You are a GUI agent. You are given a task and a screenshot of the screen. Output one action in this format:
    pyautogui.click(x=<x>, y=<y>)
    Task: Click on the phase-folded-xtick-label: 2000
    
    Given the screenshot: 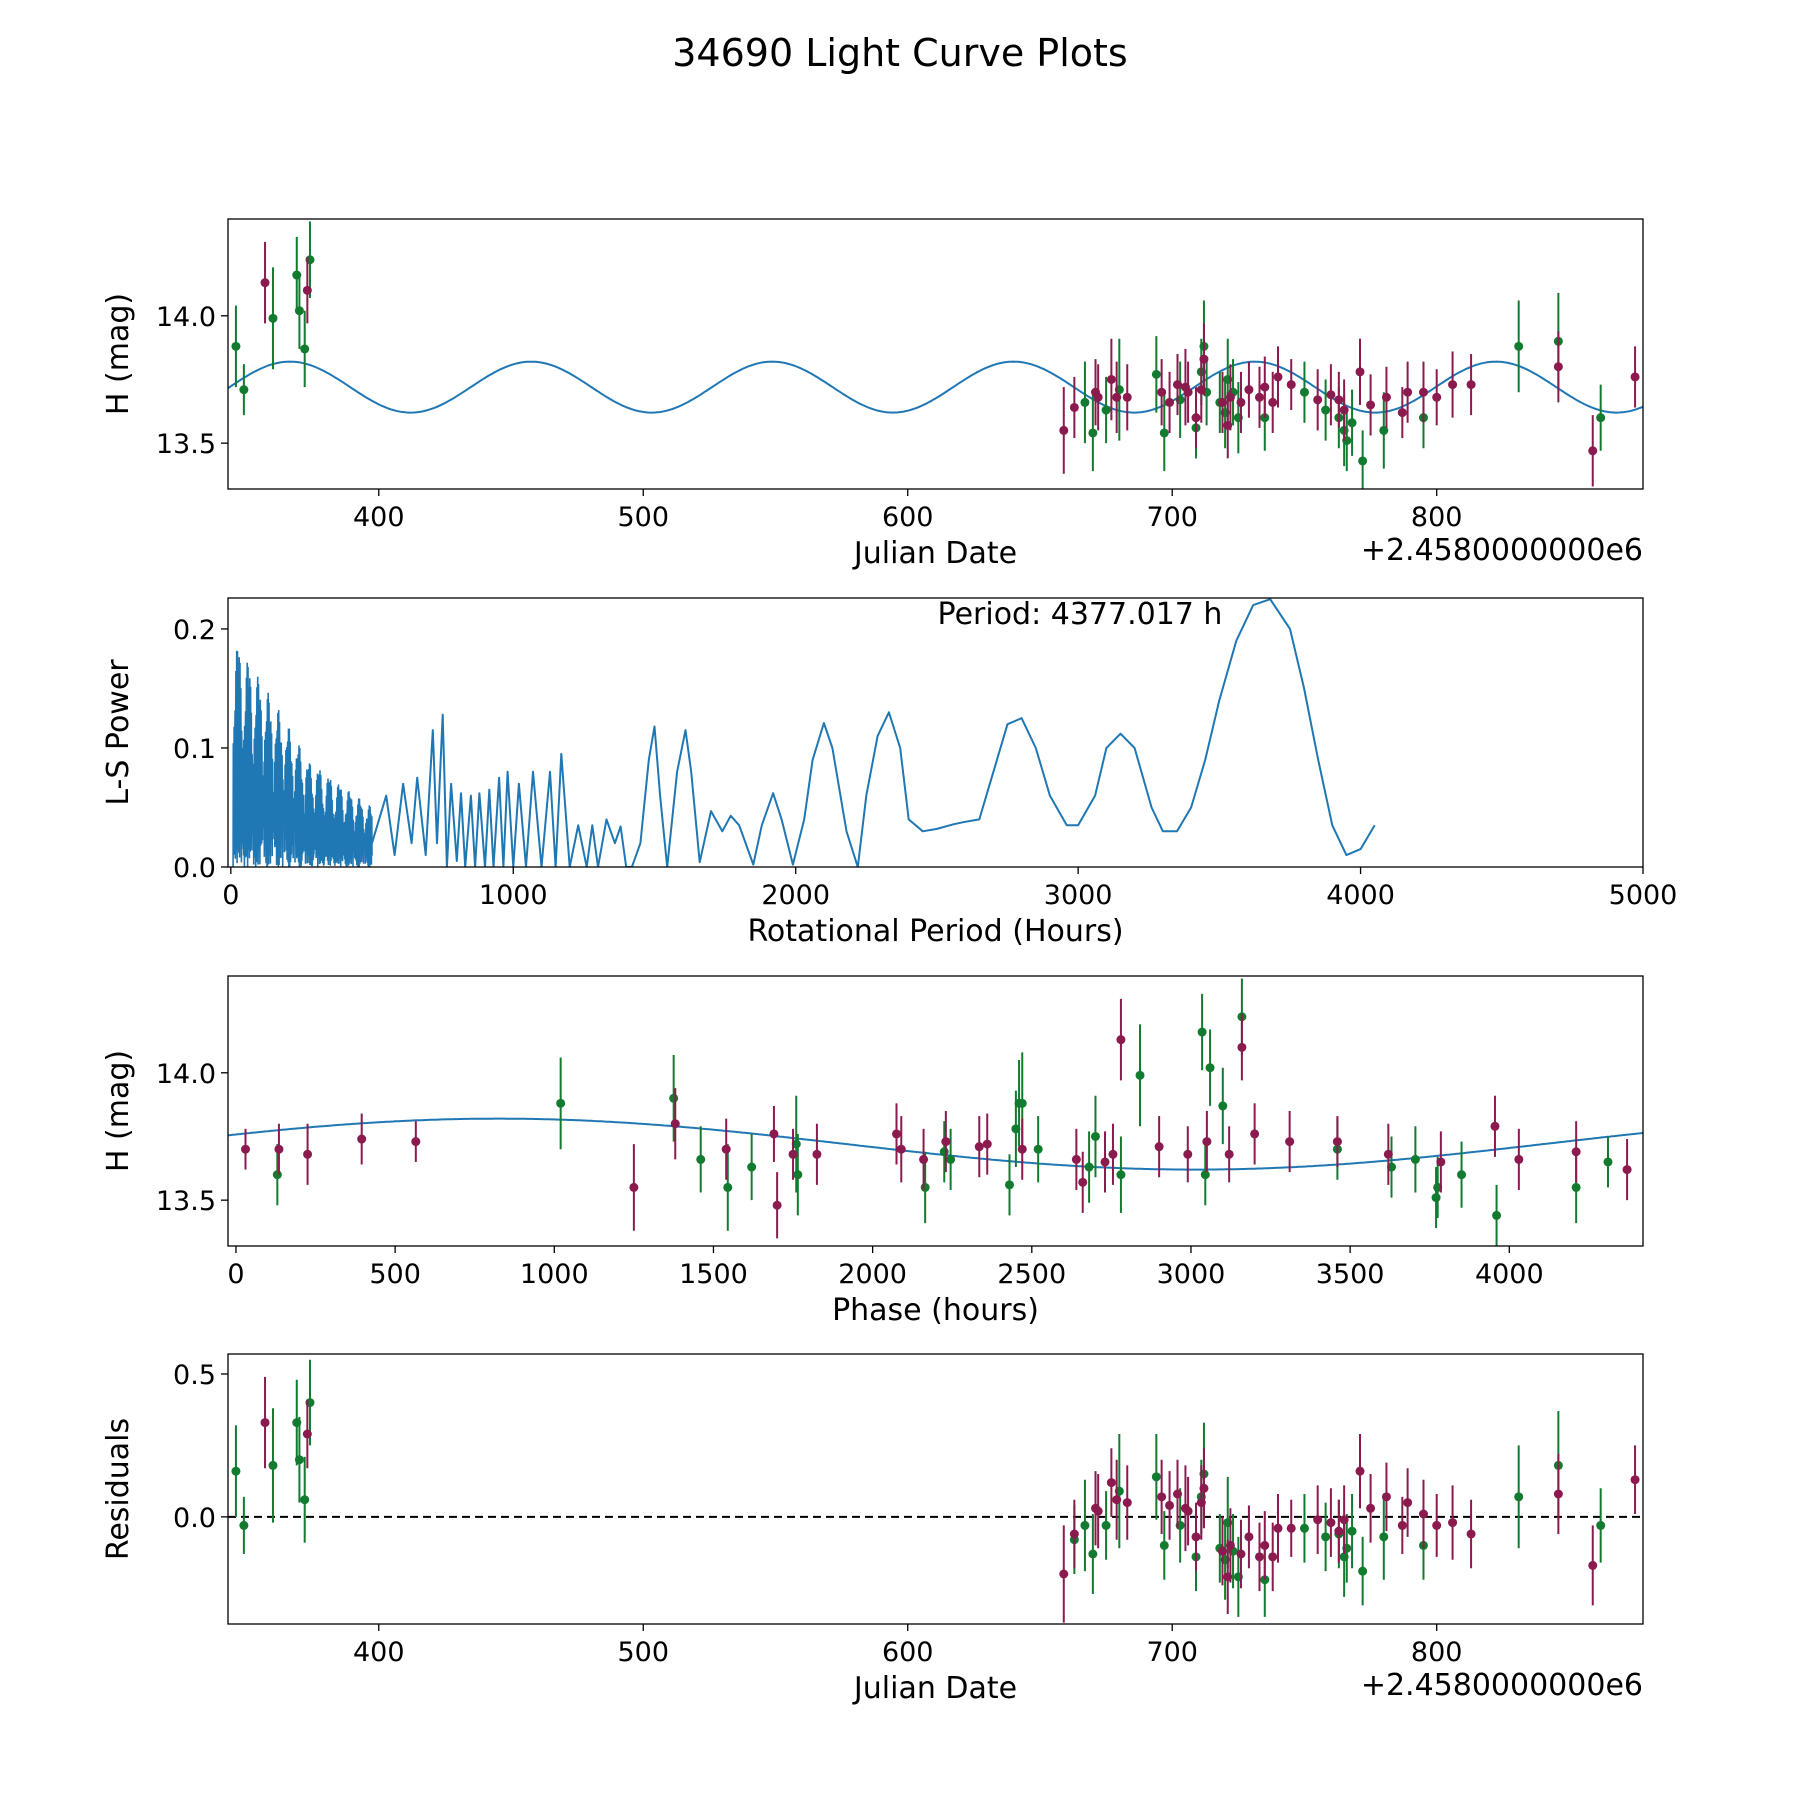 What is the action you would take?
    pyautogui.click(x=872, y=1274)
    